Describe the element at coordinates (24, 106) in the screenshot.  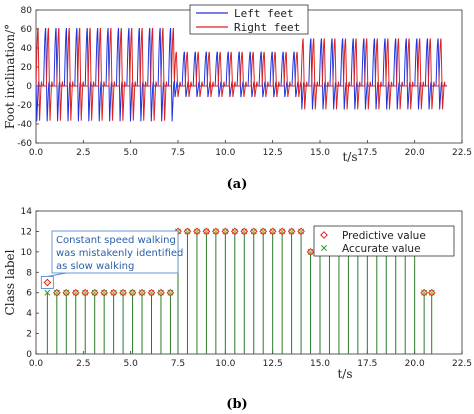
I see `chart-a-ytick-label: -20` at that location.